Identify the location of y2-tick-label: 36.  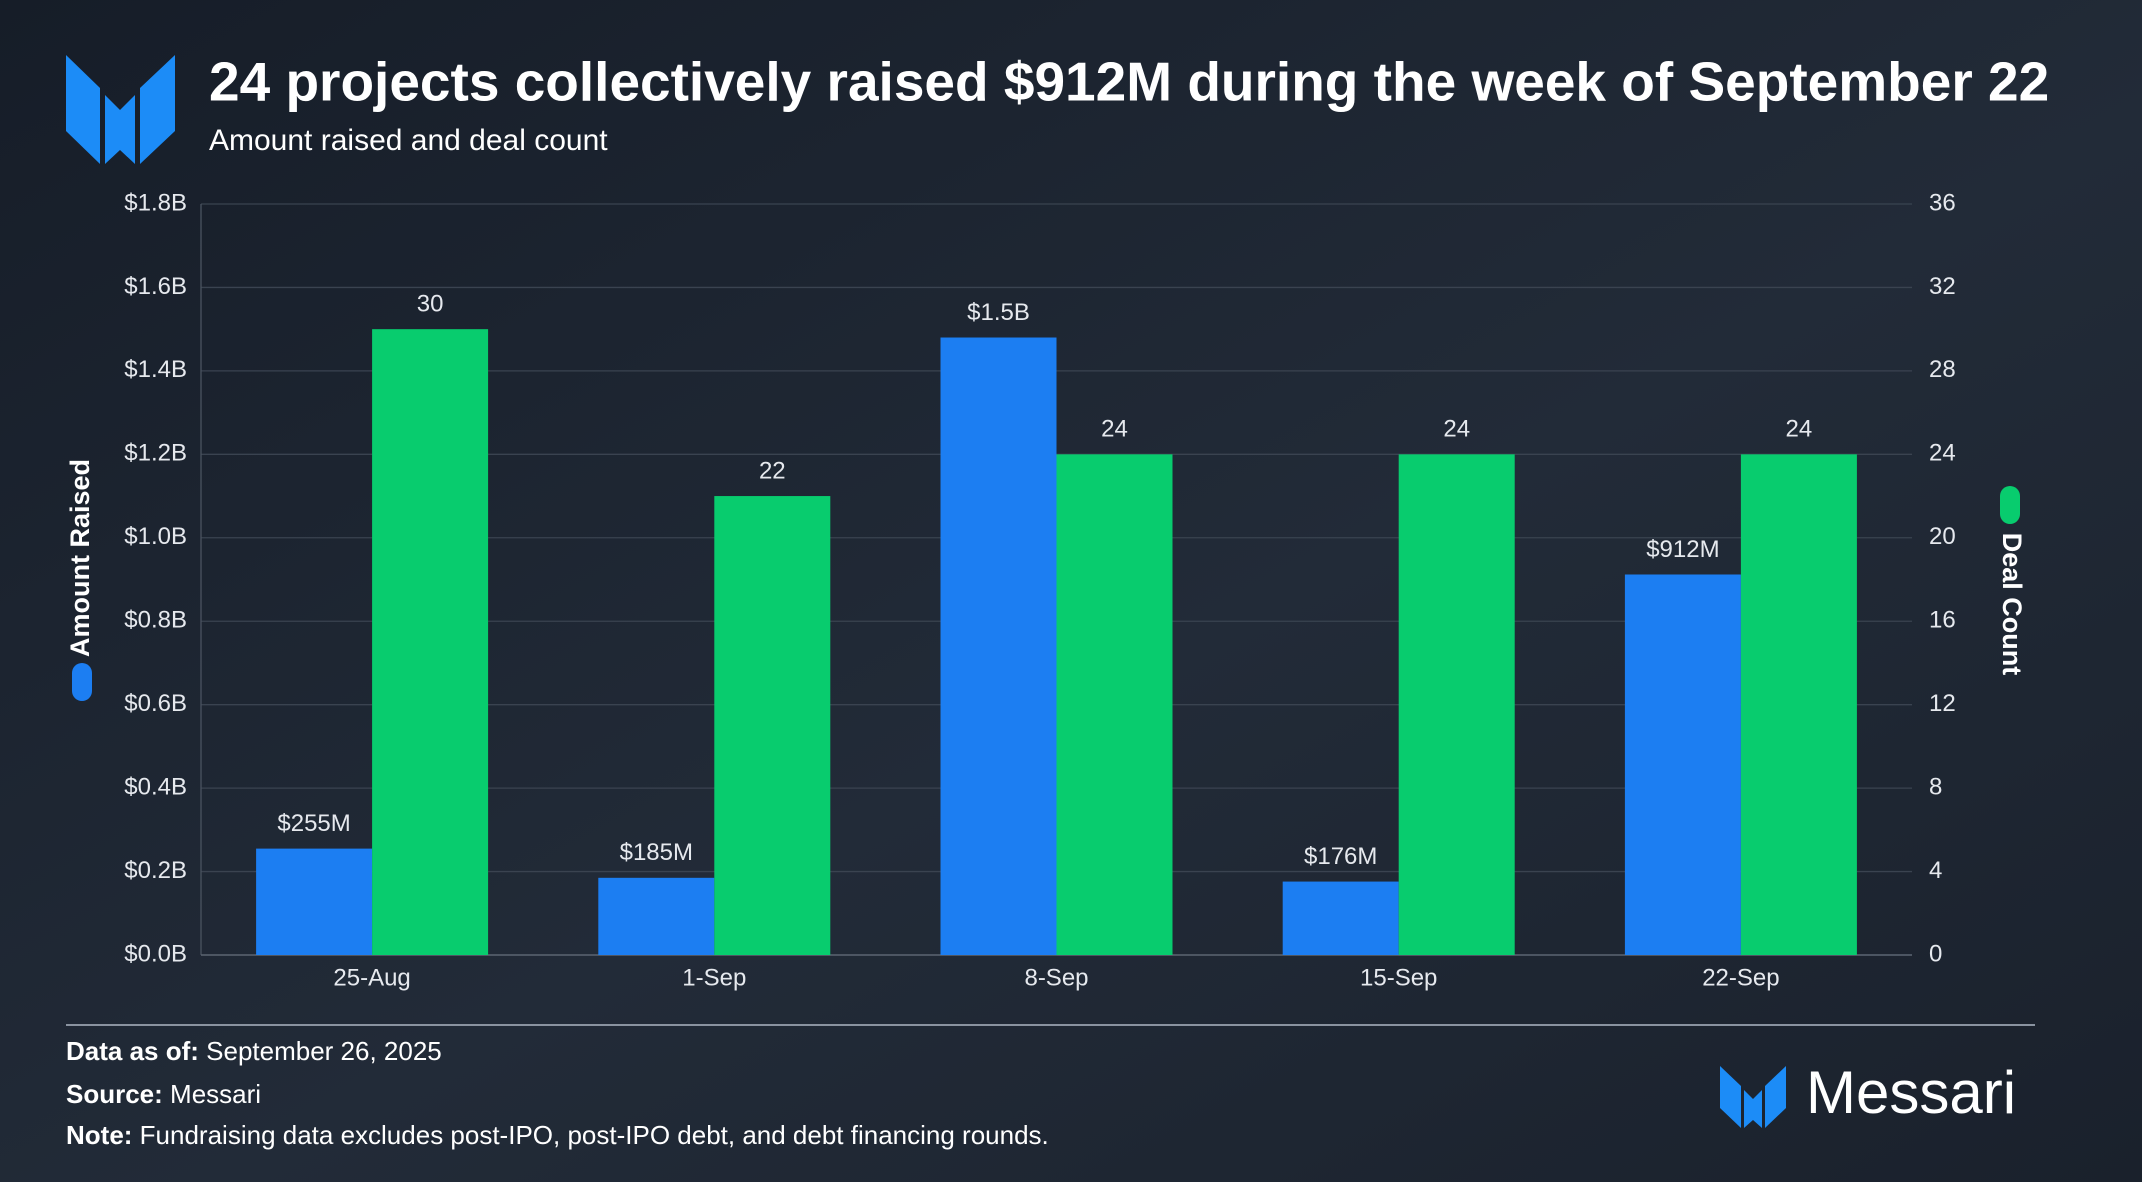
(1942, 202).